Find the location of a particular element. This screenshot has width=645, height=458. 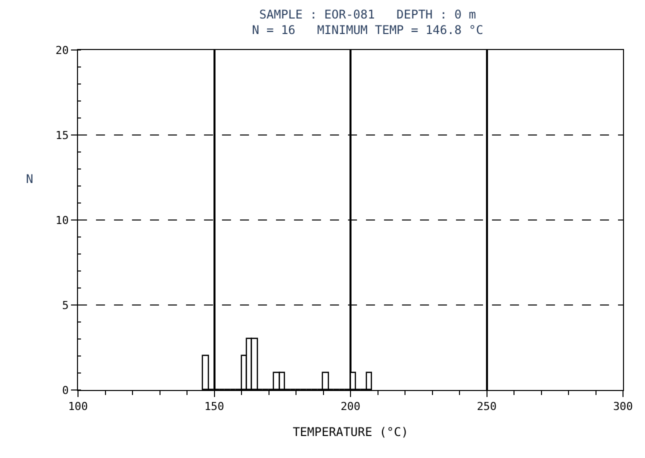

y-tick-label: 5 is located at coordinates (65, 305).